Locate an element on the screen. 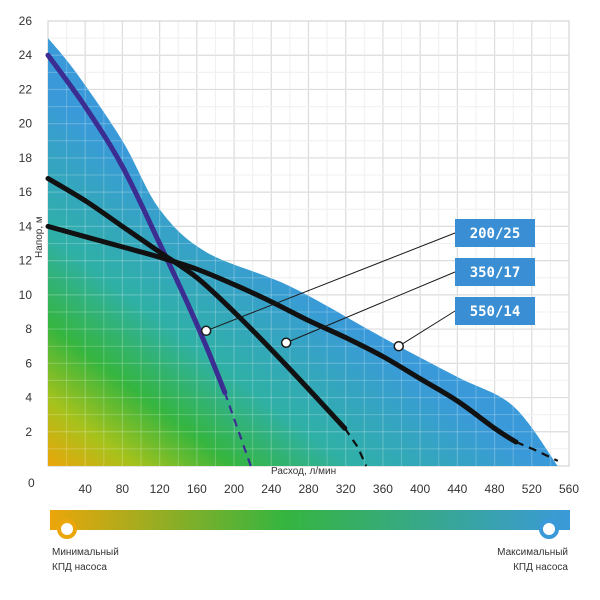 The height and width of the screenshot is (600, 600). x-tick-label: 480 is located at coordinates (495, 489).